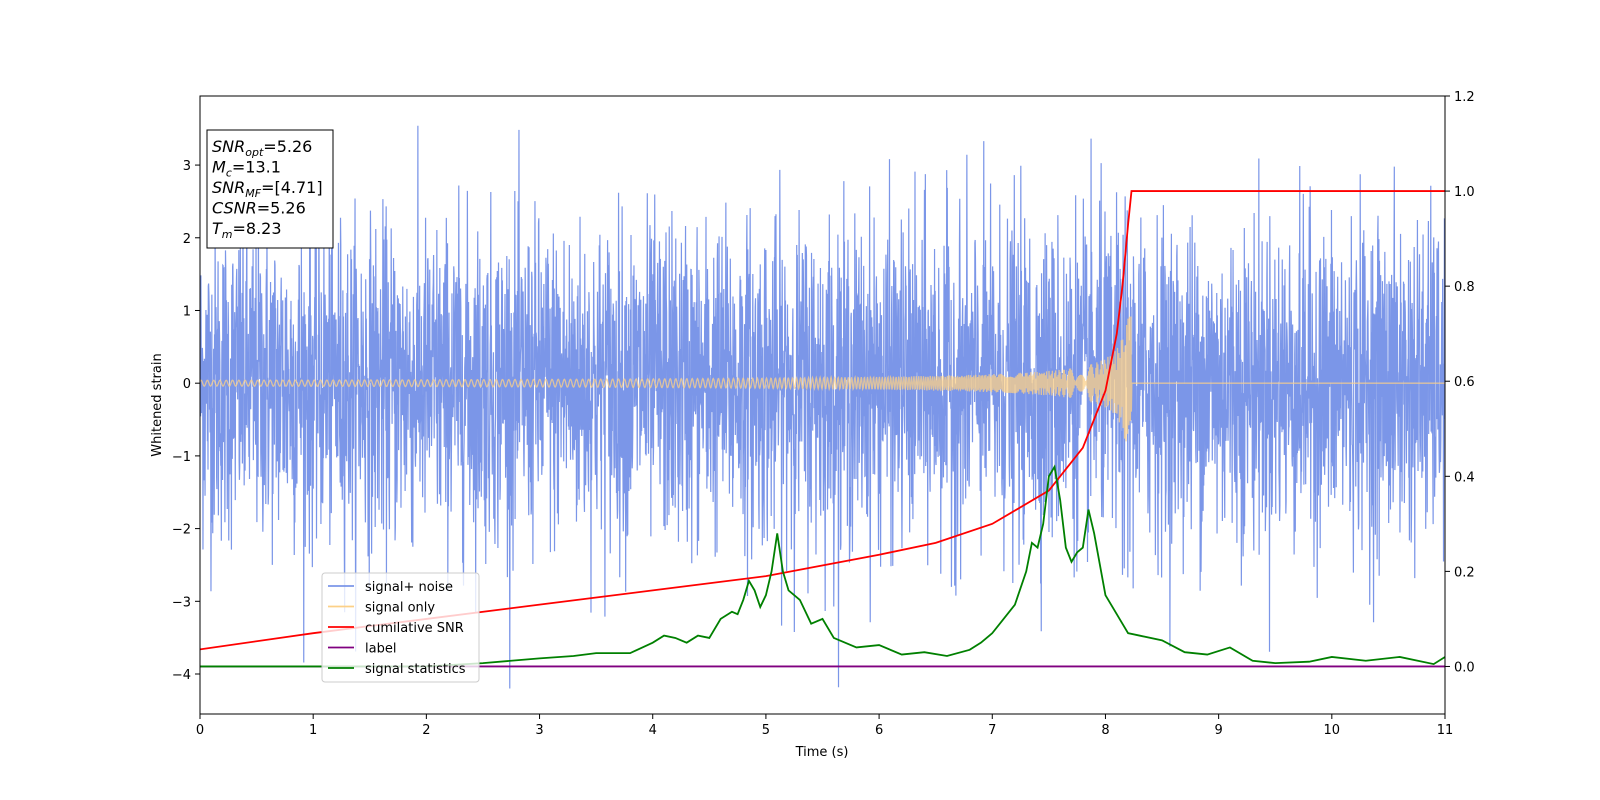 This screenshot has height=800, width=1600. Describe the element at coordinates (1464, 382) in the screenshot. I see `y-right-tick-label: 0.6` at that location.